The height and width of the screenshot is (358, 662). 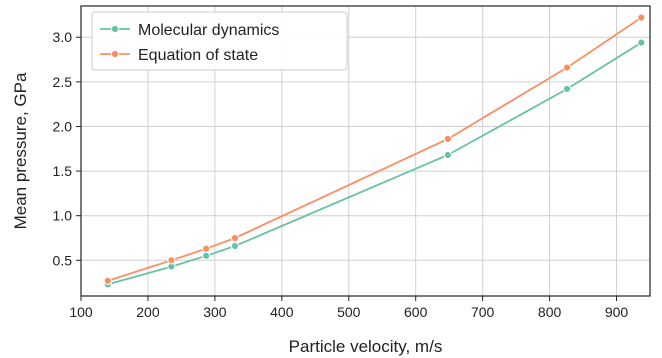 What do you see at coordinates (366, 346) in the screenshot?
I see `x-axis-label: Particle velocity, m/s` at bounding box center [366, 346].